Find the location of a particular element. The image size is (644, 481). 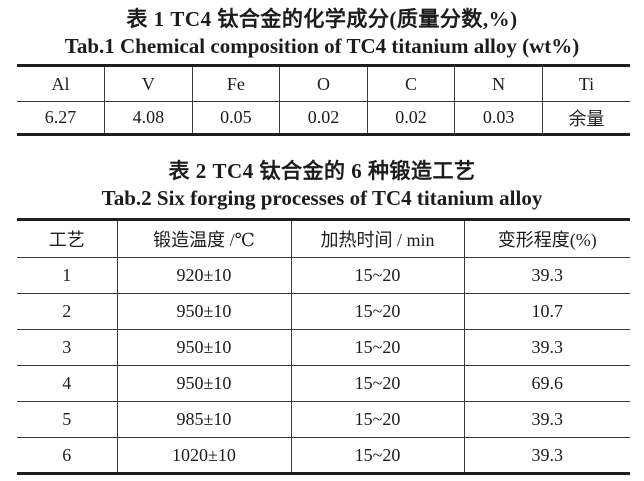

table2-row: 5 985±10 15~20 39.3 is located at coordinates (323, 419).